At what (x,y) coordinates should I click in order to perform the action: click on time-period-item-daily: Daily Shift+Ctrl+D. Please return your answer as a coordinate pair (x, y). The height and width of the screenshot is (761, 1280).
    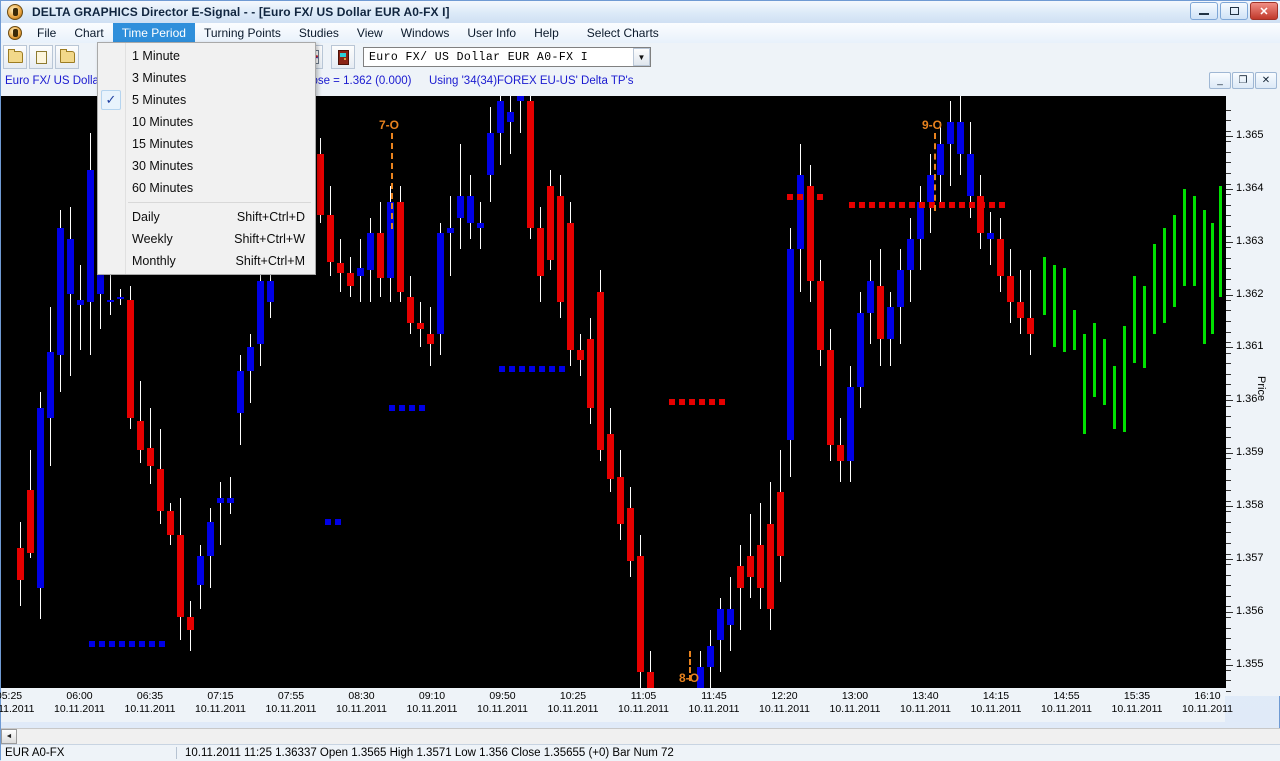
    Looking at the image, I should click on (206, 217).